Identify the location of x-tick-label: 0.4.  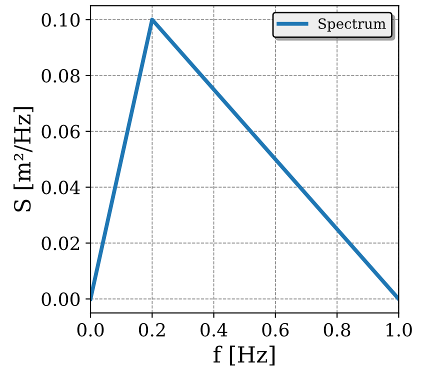
(214, 329).